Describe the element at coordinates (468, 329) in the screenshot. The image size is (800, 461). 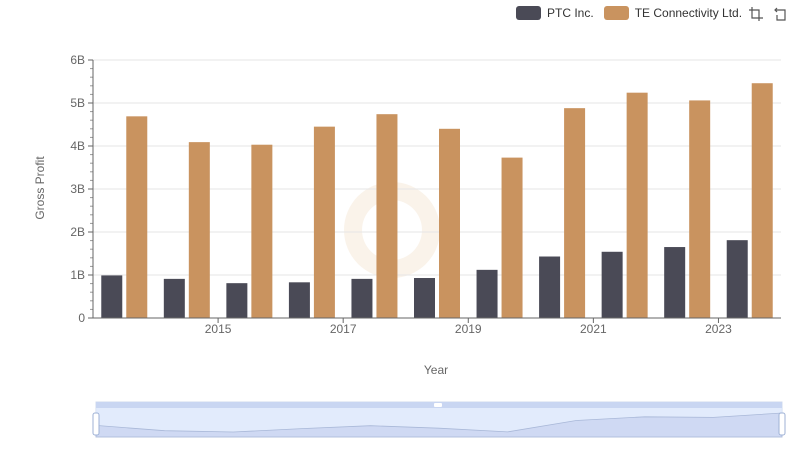
I see `x-tick-label: 2019` at that location.